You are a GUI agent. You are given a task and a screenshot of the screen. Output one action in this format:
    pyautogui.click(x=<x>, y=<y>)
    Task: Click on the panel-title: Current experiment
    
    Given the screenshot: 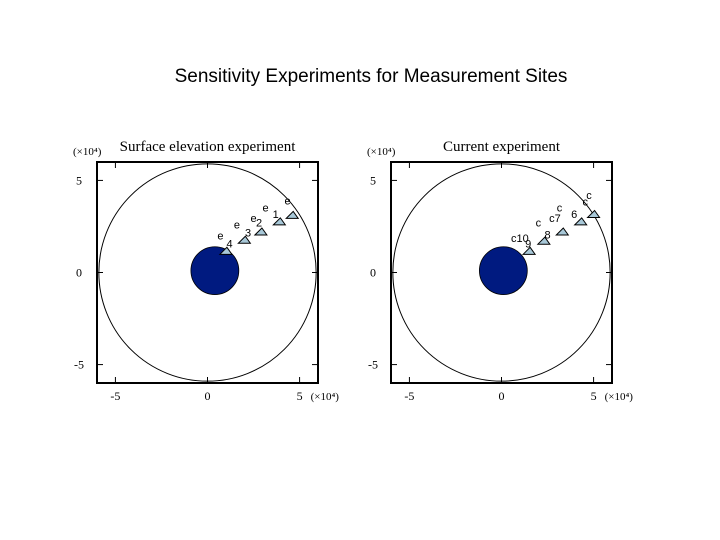 What is the action you would take?
    pyautogui.click(x=502, y=147)
    